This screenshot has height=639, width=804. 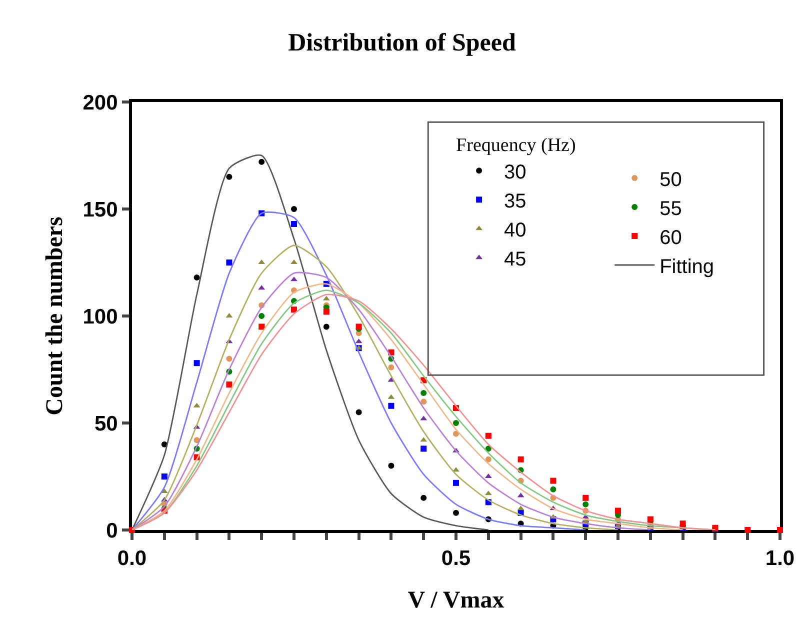 I want to click on legend-label: 45, so click(x=515, y=259).